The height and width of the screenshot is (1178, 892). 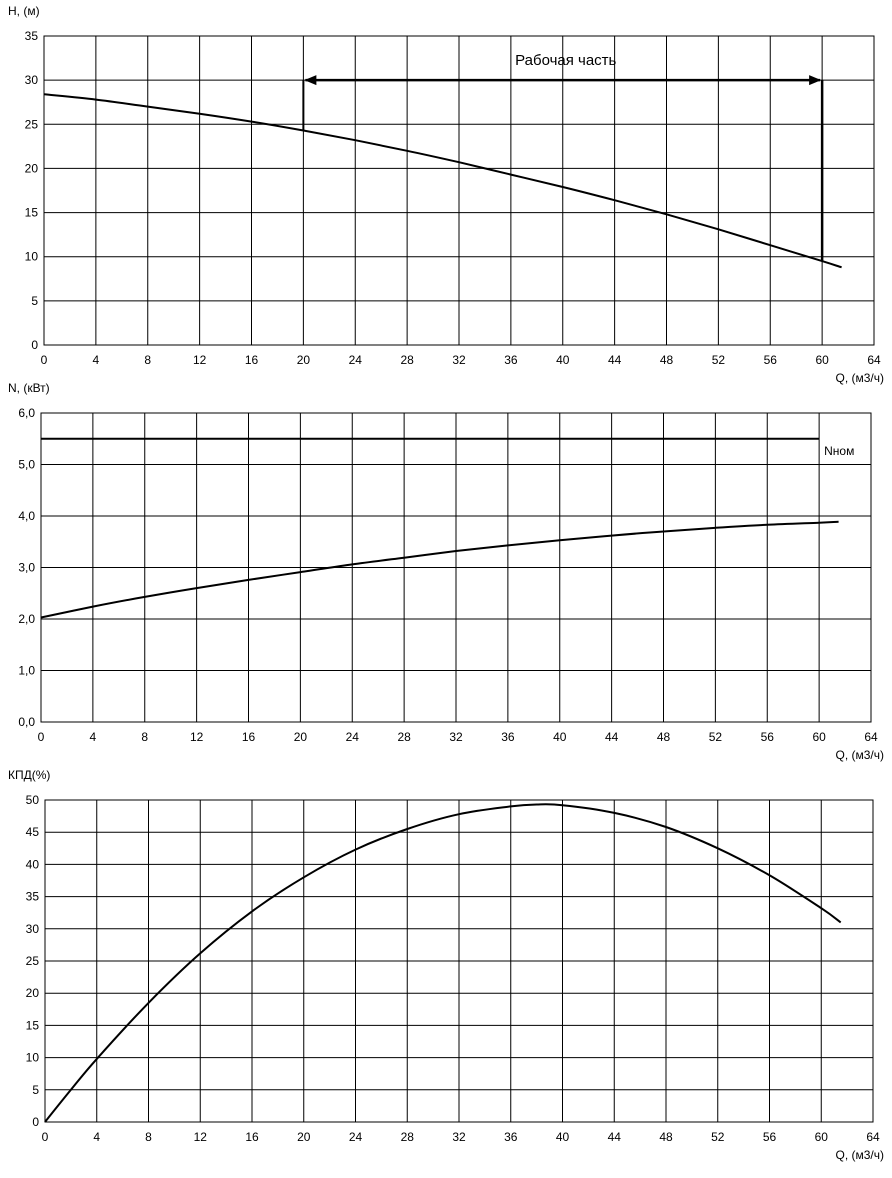 I want to click on series-label: Nном, so click(x=839, y=451).